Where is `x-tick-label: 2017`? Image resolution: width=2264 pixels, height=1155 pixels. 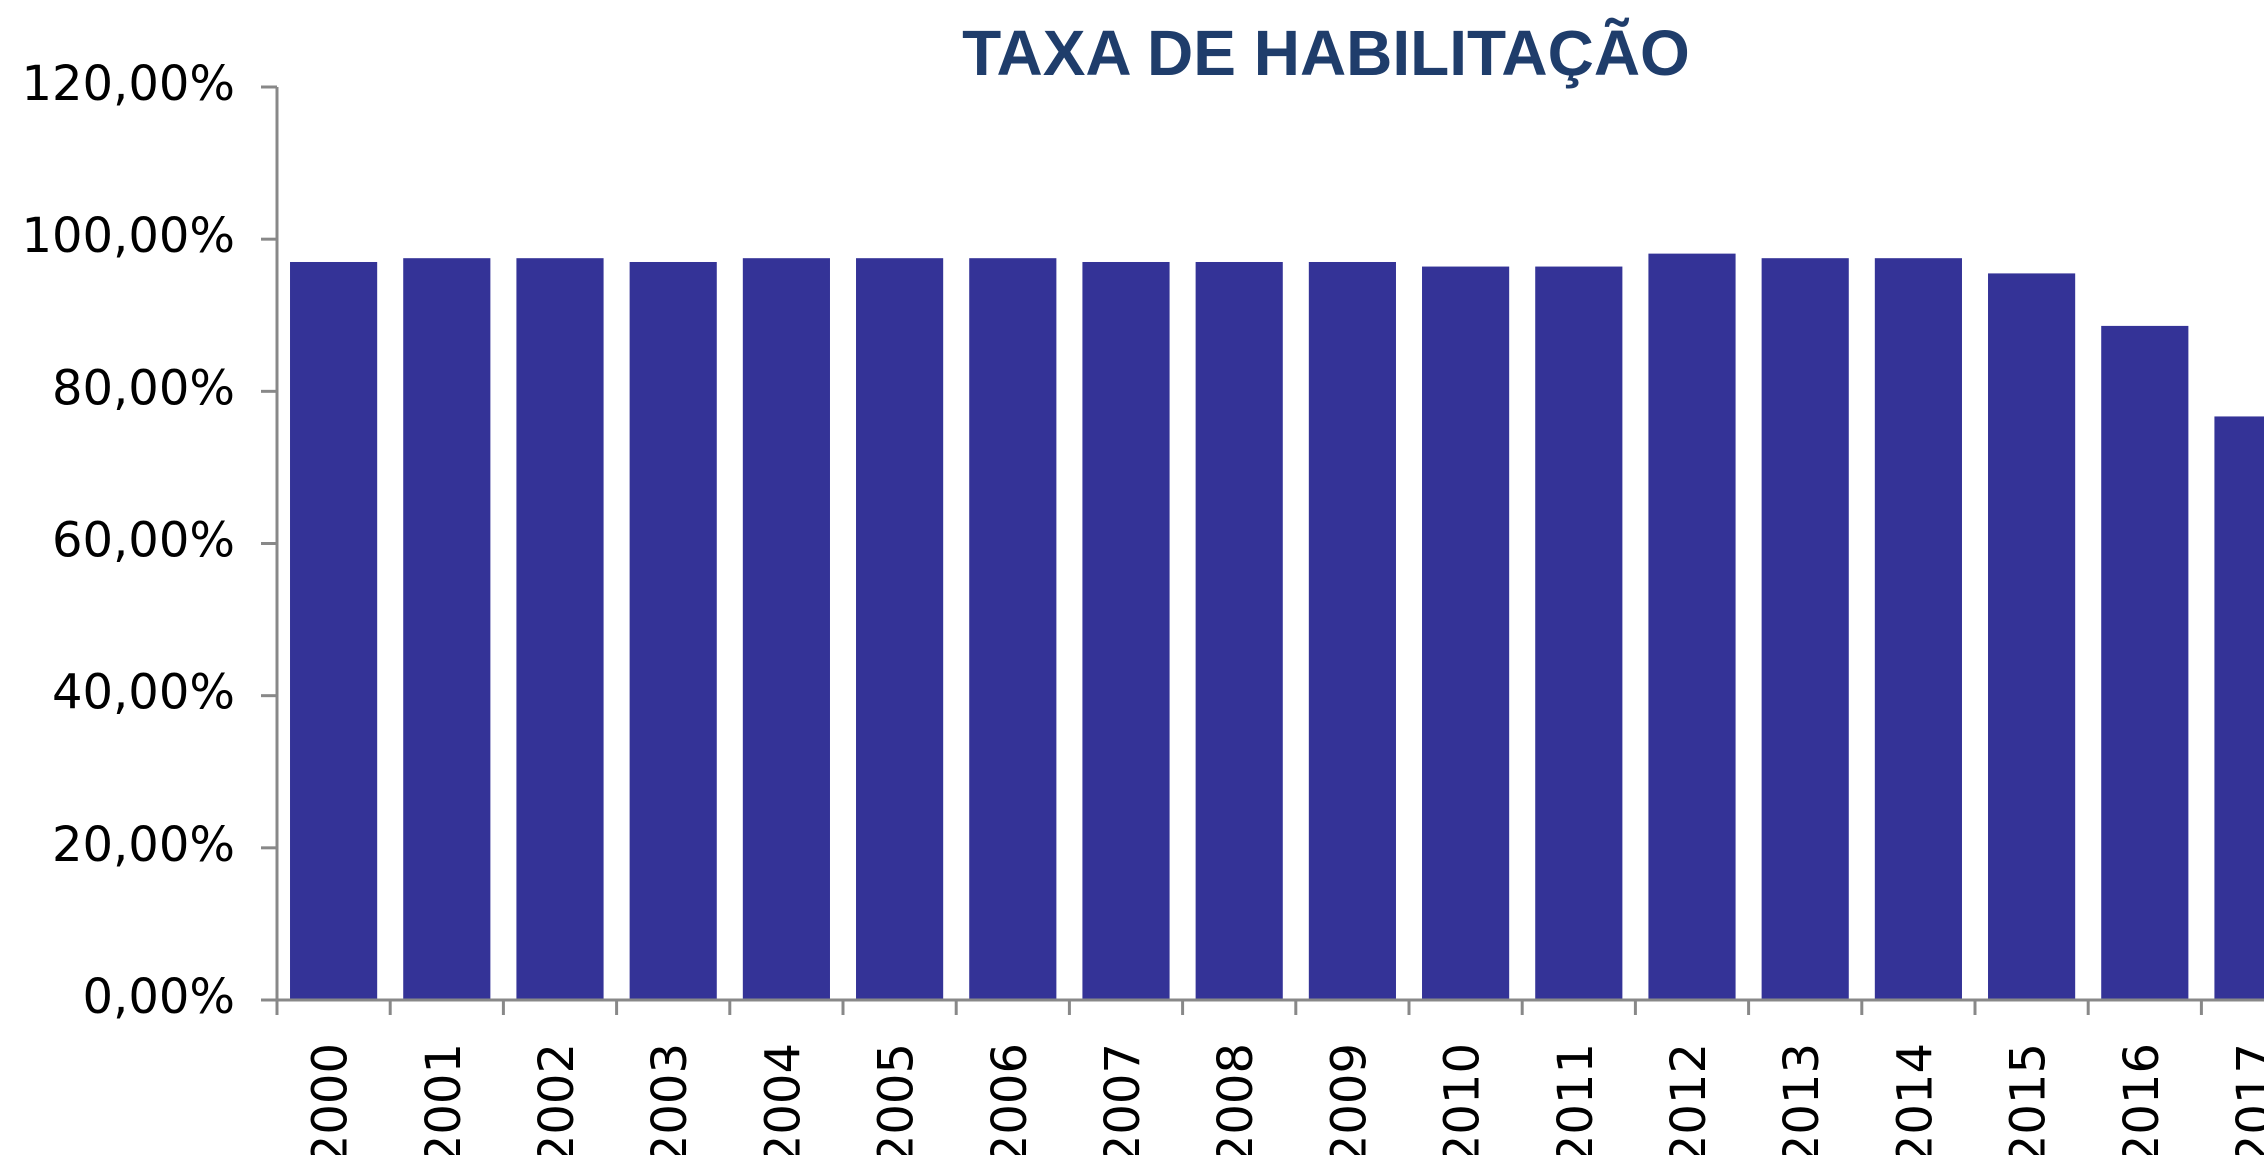
x-tick-label: 2017 is located at coordinates (2245, 1099).